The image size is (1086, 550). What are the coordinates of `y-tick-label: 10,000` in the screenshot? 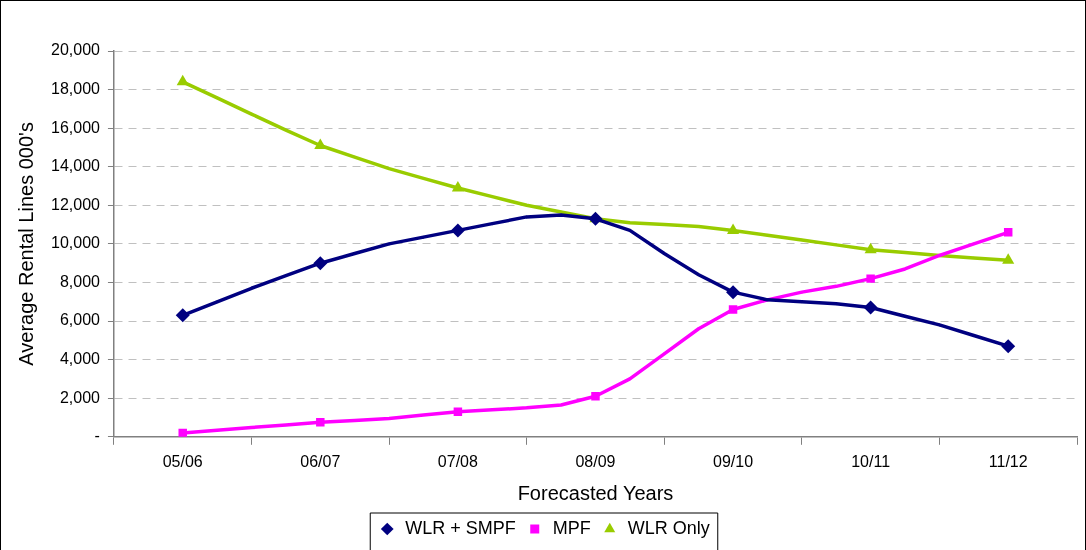 It's located at (76, 243).